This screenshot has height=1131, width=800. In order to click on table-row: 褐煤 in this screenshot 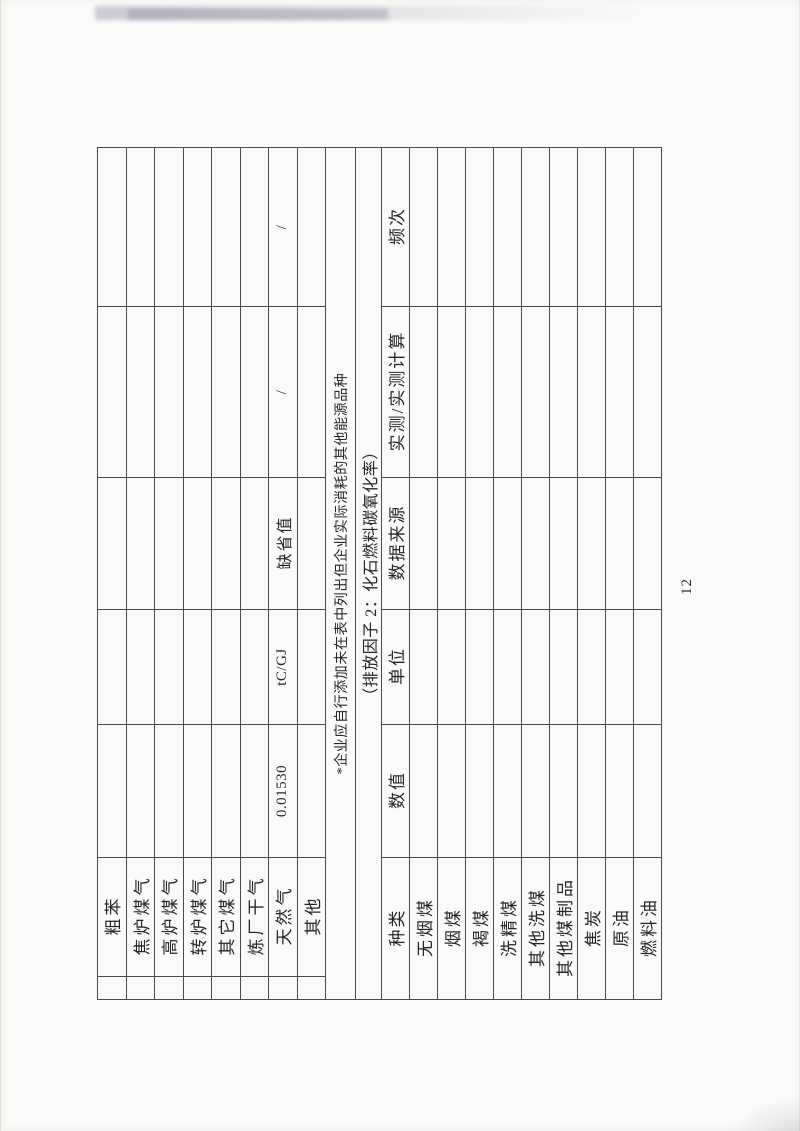, I will do `click(479, 573)`.